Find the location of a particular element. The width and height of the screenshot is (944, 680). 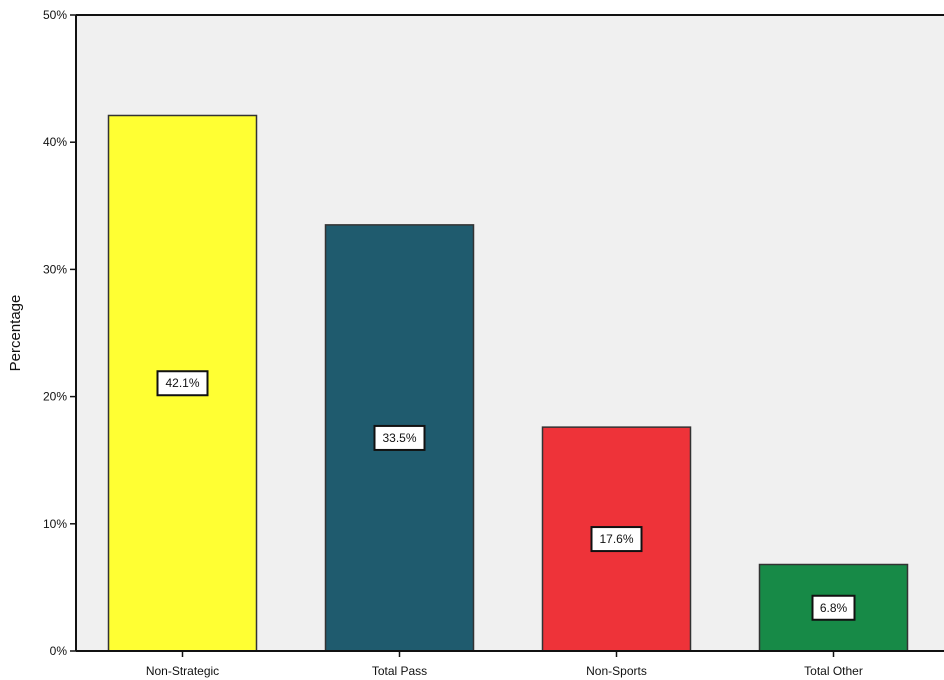

data-label: 33.5% is located at coordinates (399, 438).